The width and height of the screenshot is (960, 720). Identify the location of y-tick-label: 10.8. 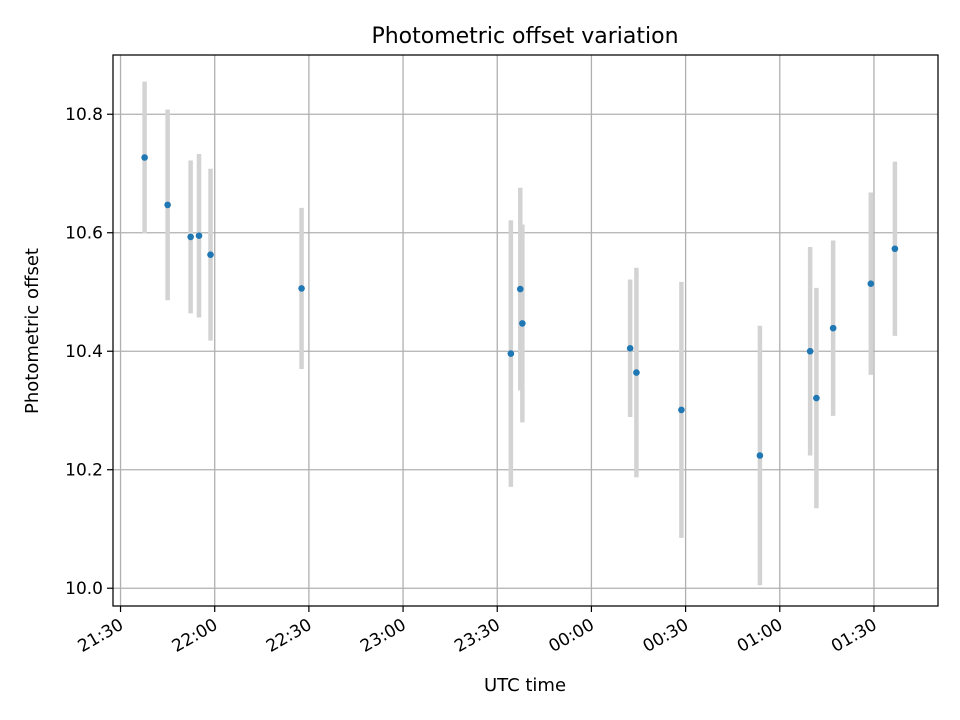
(84, 115).